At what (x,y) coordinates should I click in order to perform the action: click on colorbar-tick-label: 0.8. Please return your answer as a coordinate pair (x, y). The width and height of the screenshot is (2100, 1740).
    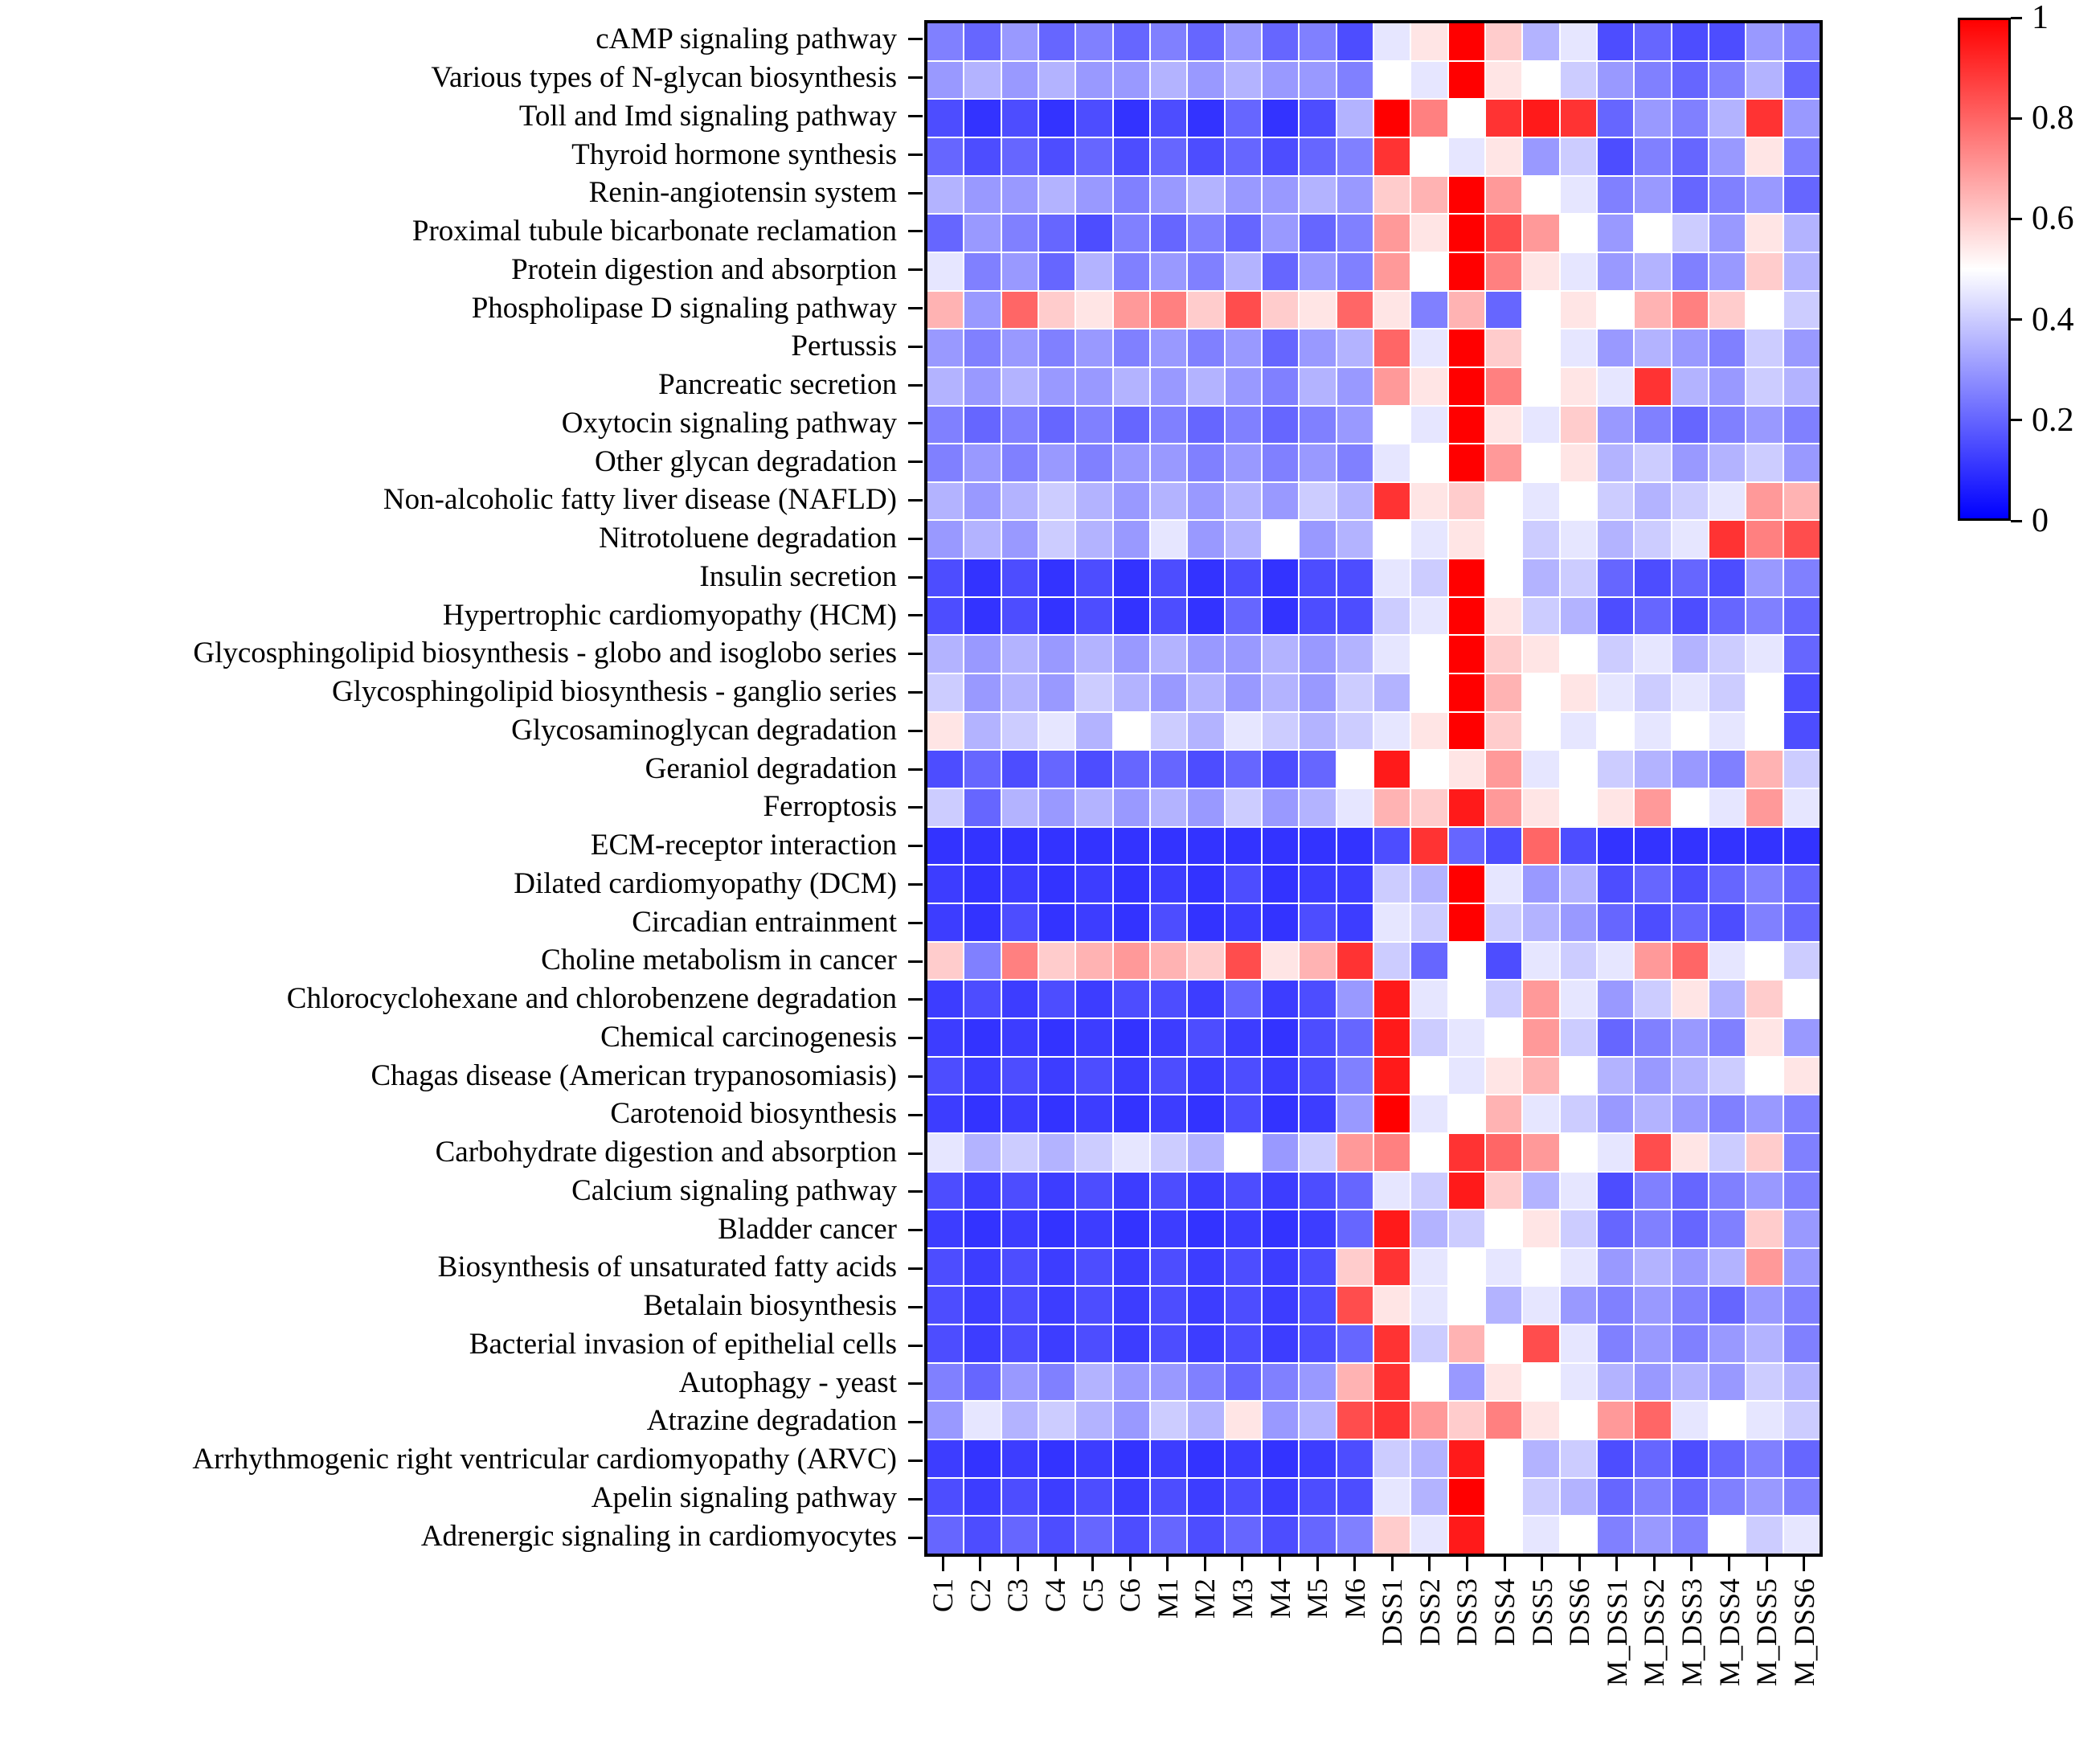
    Looking at the image, I should click on (2053, 118).